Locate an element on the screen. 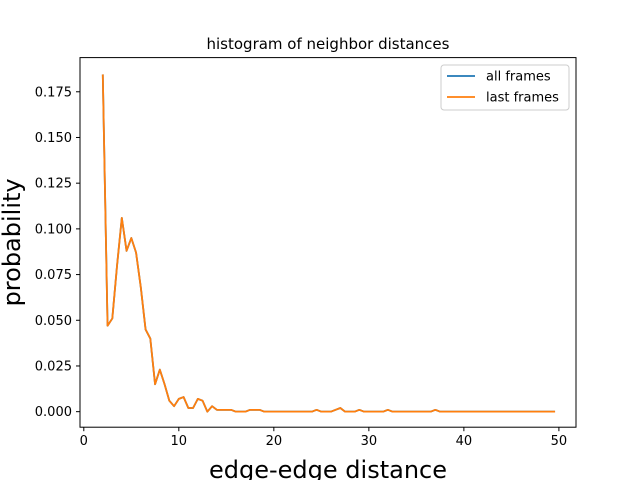 Image resolution: width=640 pixels, height=480 pixels. y-tick-label: 0.000 is located at coordinates (53, 412).